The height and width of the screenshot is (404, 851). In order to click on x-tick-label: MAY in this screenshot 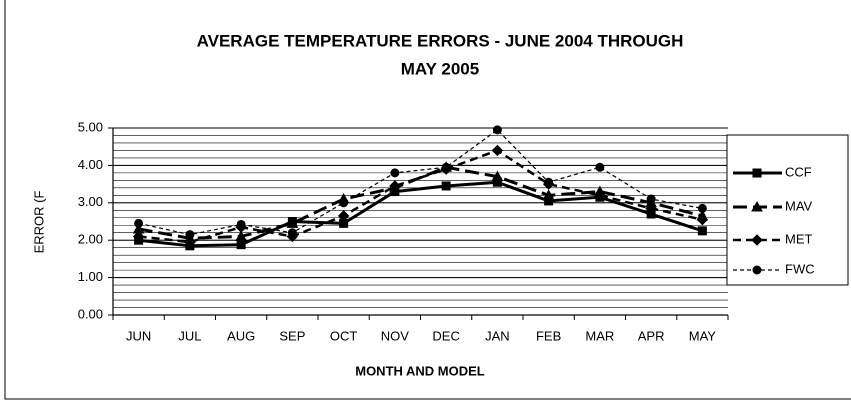, I will do `click(703, 335)`.